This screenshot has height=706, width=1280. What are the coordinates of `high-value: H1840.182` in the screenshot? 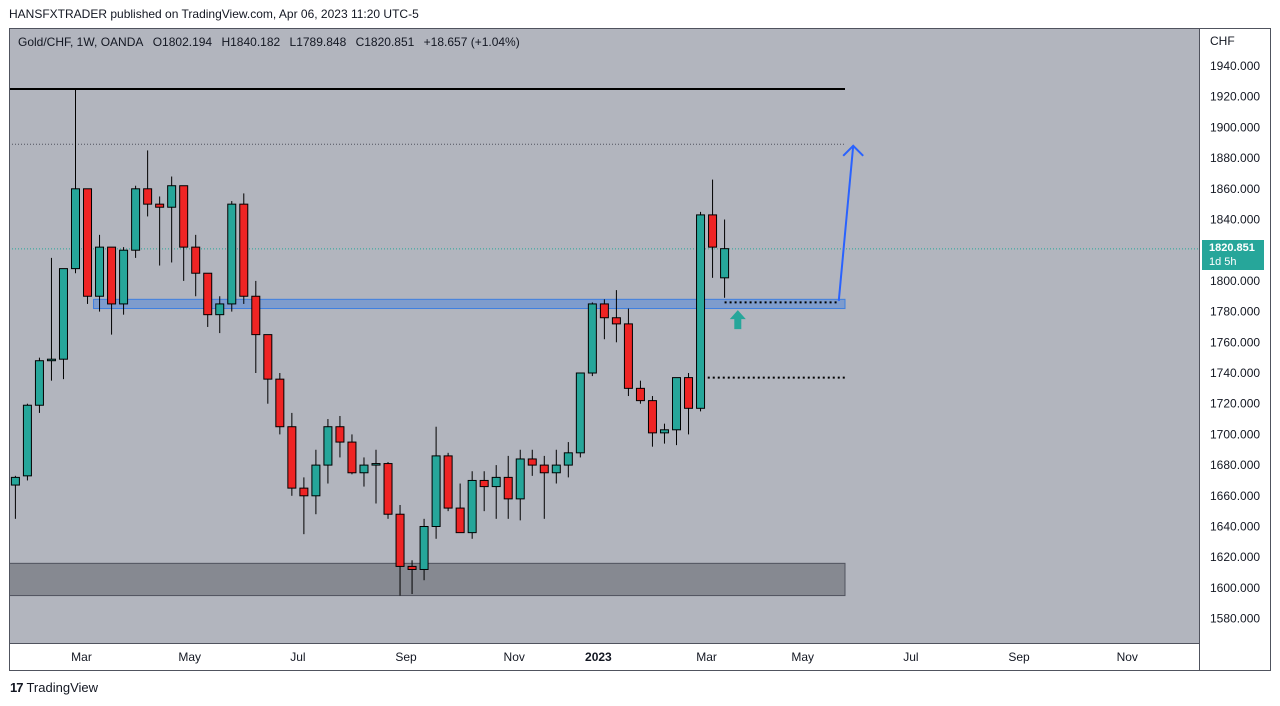 It's located at (251, 42).